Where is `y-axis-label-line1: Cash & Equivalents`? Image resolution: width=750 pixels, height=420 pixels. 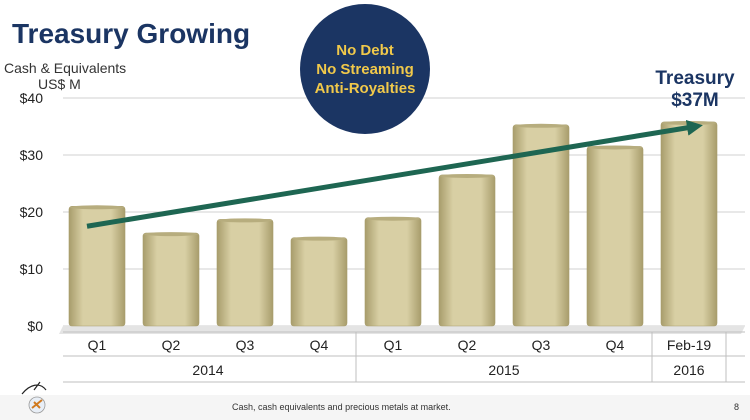 y-axis-label-line1: Cash & Equivalents is located at coordinates (65, 68).